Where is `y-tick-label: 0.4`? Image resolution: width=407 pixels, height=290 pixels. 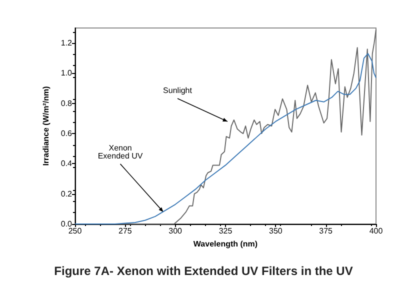
y-tick-label: 0.4 is located at coordinates (66, 163).